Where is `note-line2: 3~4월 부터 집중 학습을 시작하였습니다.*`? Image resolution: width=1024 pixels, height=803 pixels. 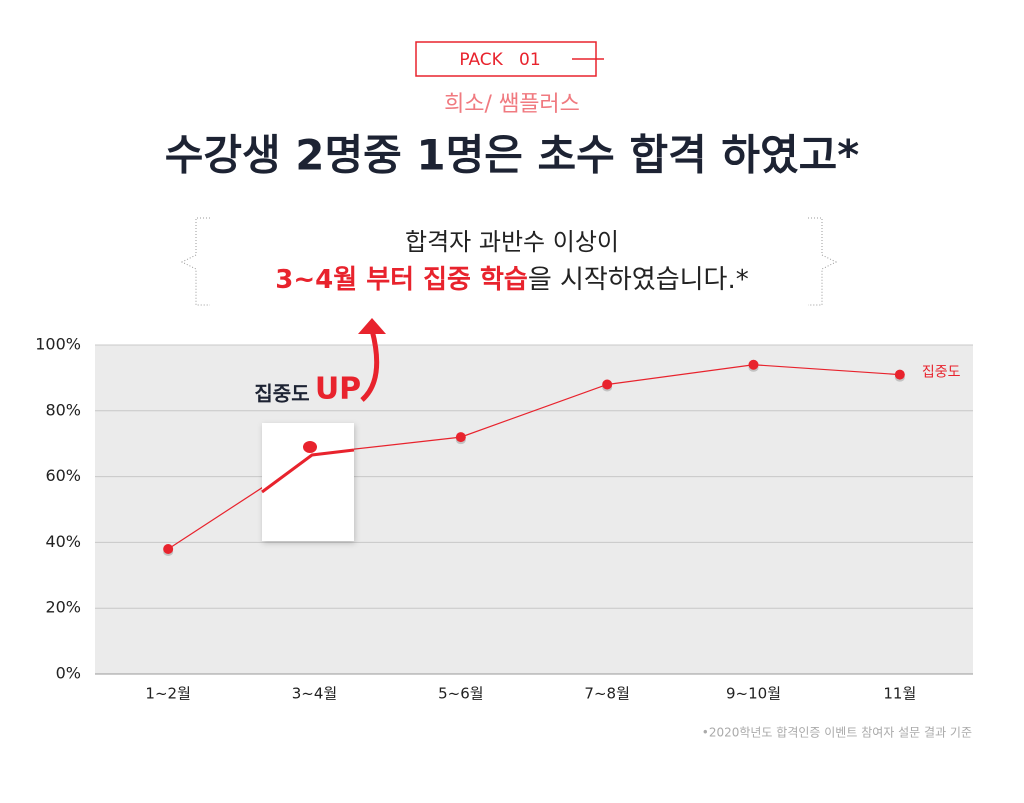
note-line2: 3~4월 부터 집중 학습을 시작하였습니다.* is located at coordinates (511, 280).